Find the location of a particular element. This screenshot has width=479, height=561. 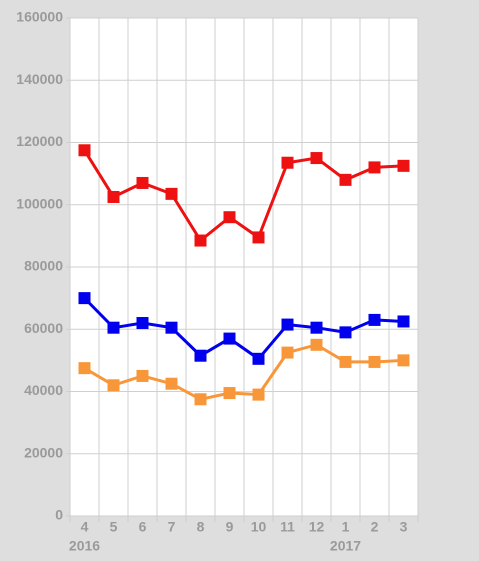

y-tick-label: 20000 is located at coordinates (43, 452).